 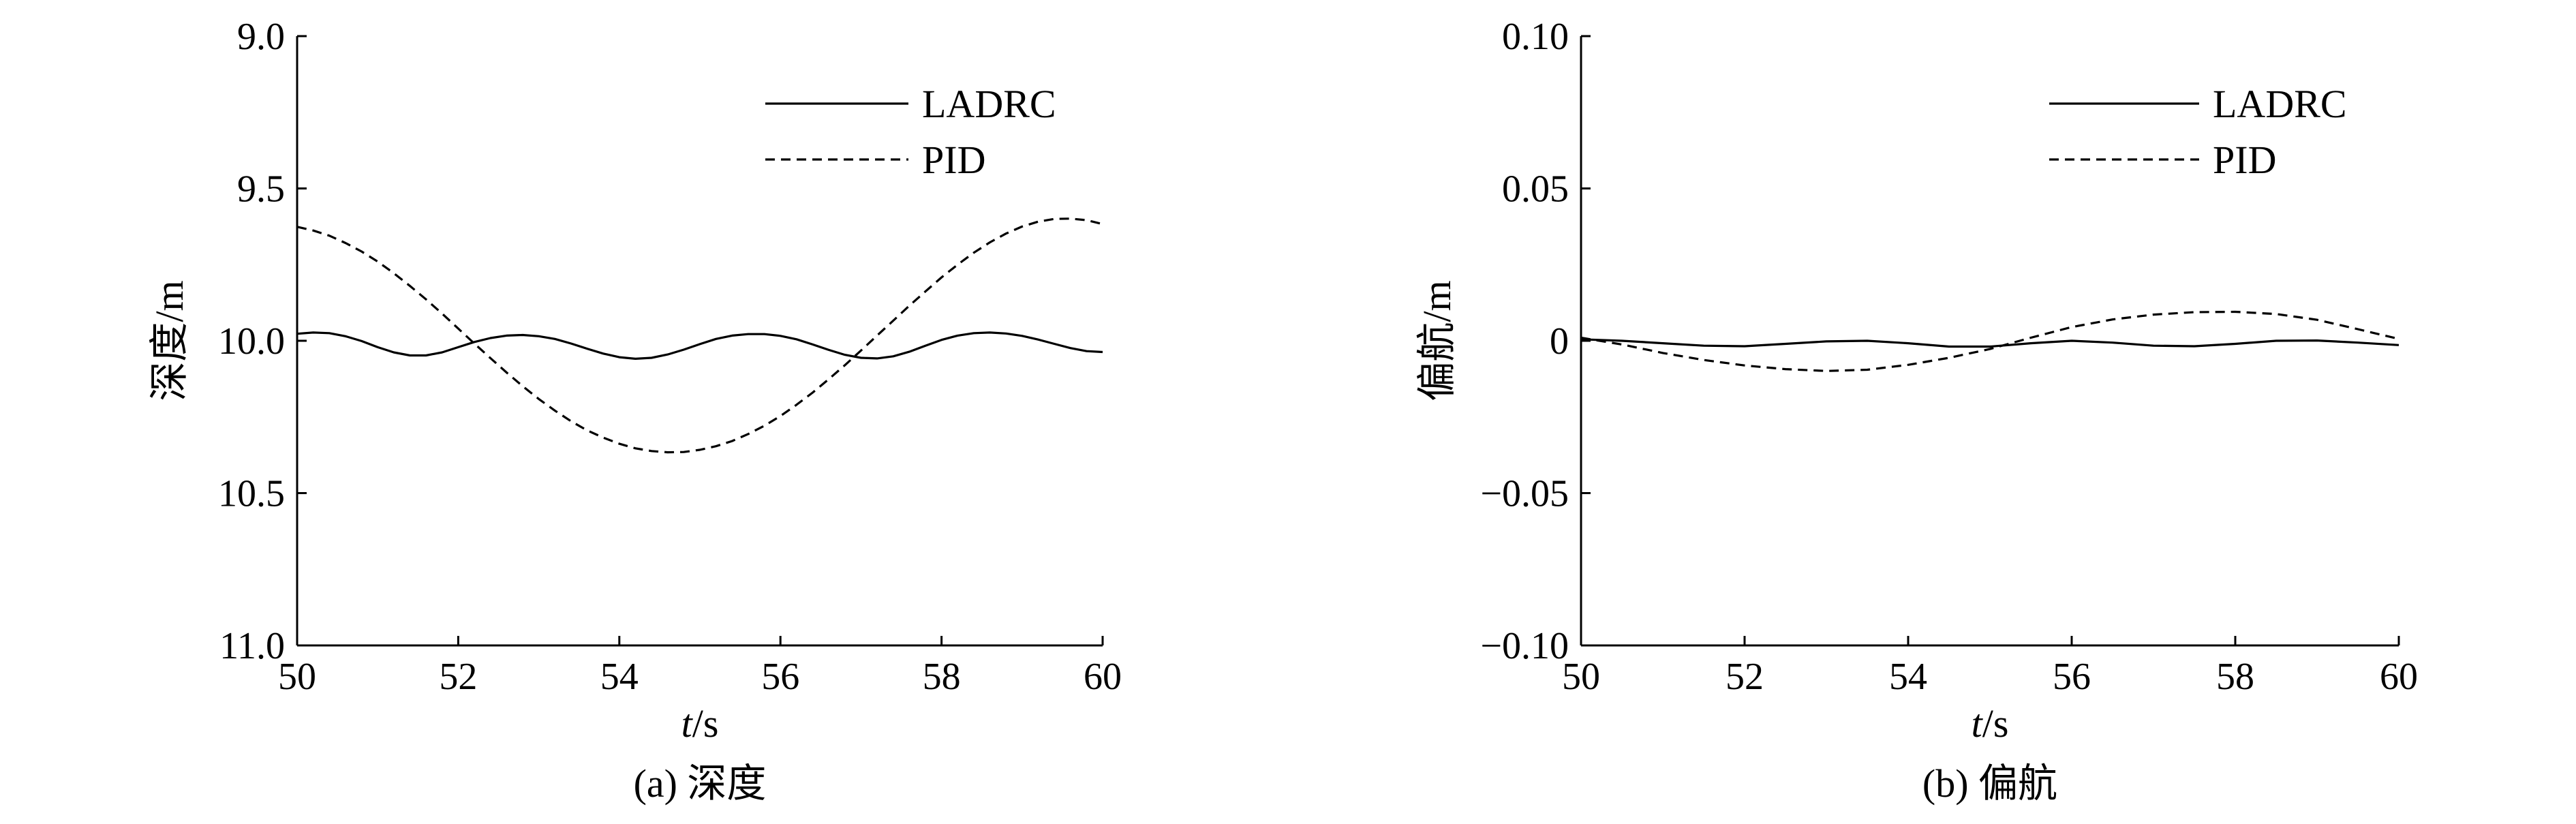 What do you see at coordinates (1437, 340) in the screenshot?
I see `y-axis-label: 偏航/m` at bounding box center [1437, 340].